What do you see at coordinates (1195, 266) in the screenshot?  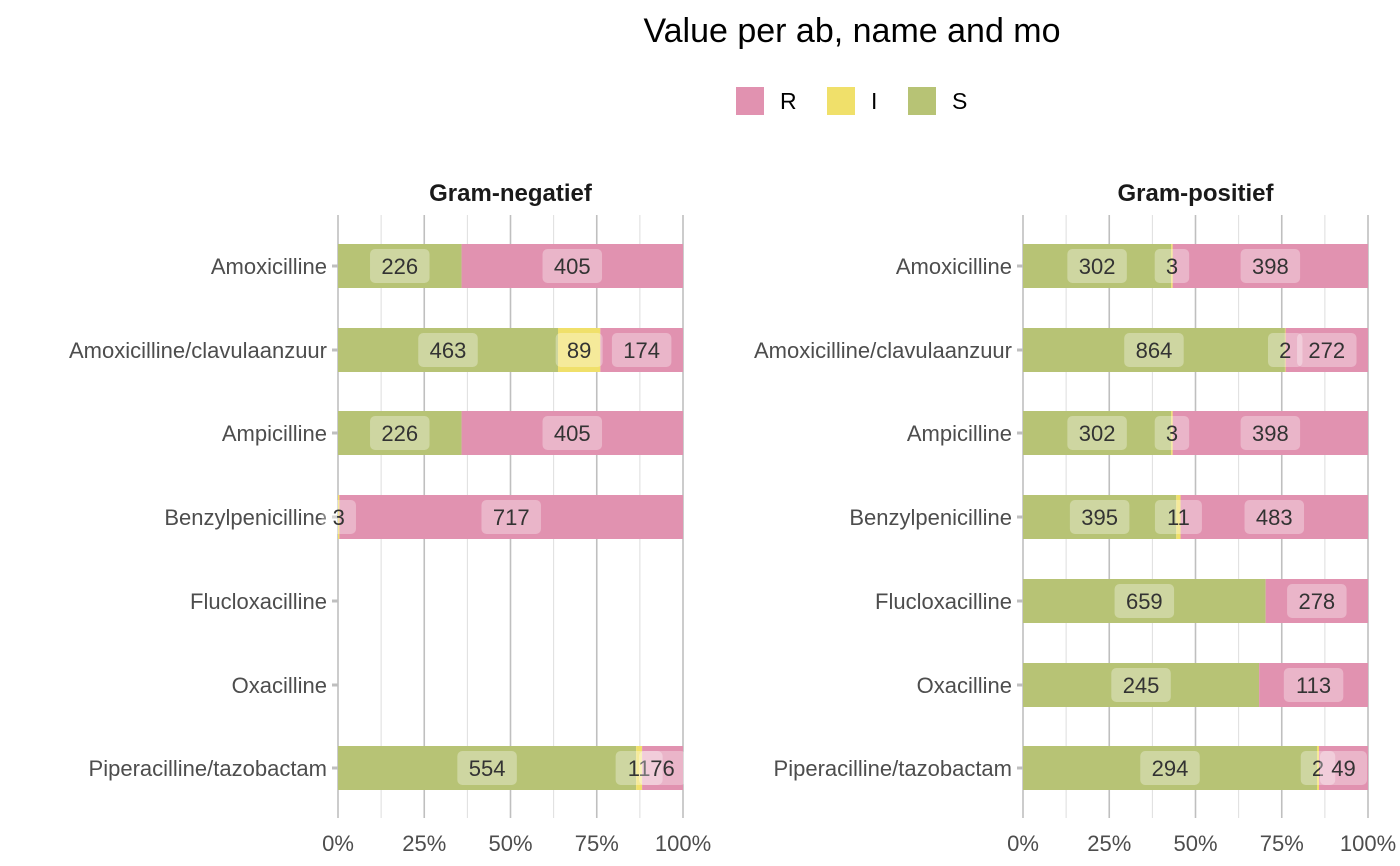 I see `bar-row: 302 3 398` at bounding box center [1195, 266].